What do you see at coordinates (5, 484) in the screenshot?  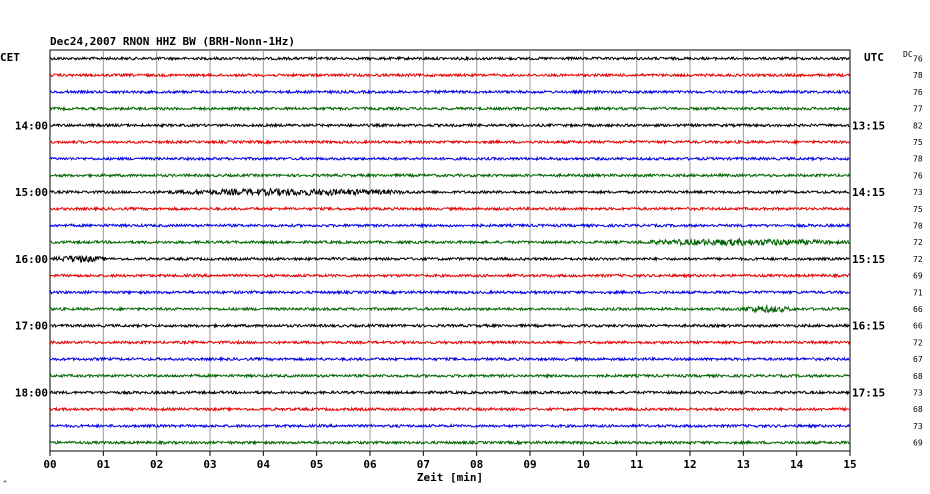 I see `corner-mark: ^` at bounding box center [5, 484].